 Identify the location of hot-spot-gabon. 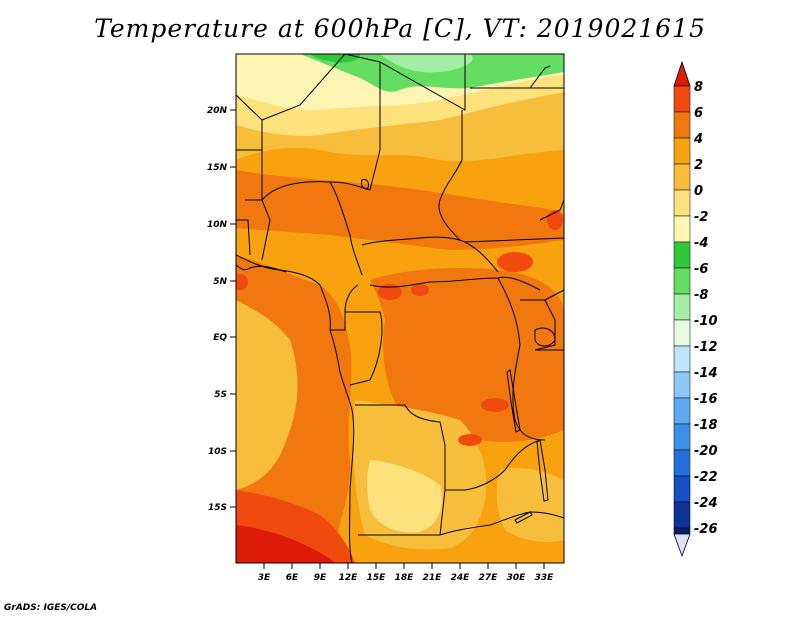
(390, 292).